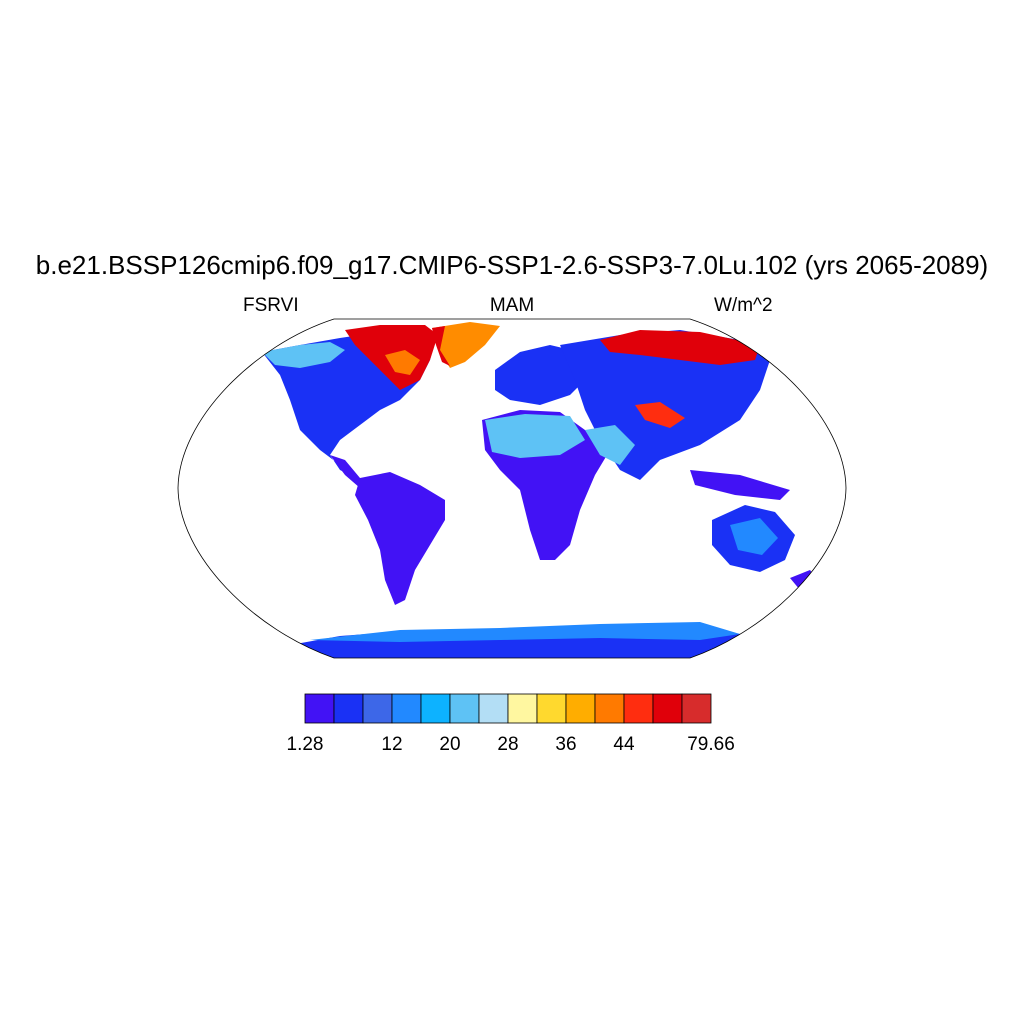  Describe the element at coordinates (680, 347) in the screenshot. I see `siberia-region` at that location.